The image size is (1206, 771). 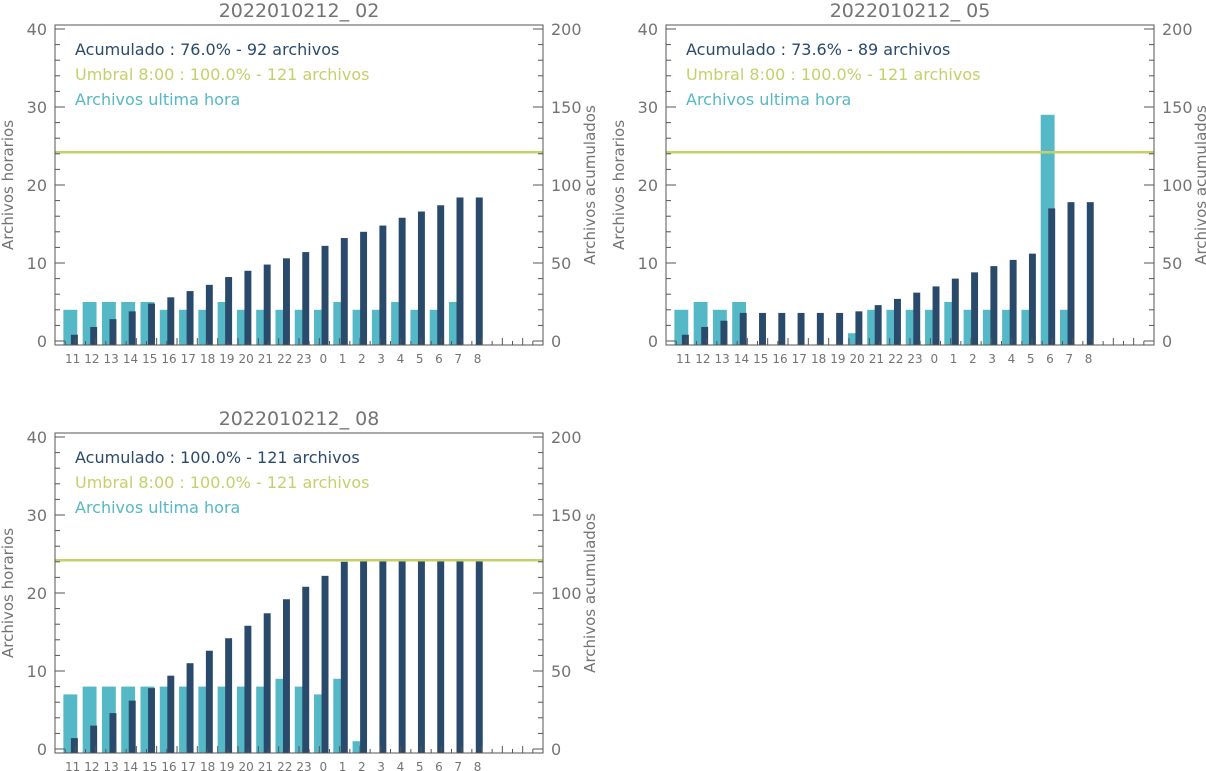 What do you see at coordinates (458, 359) in the screenshot?
I see `x-tick-label: 7` at bounding box center [458, 359].